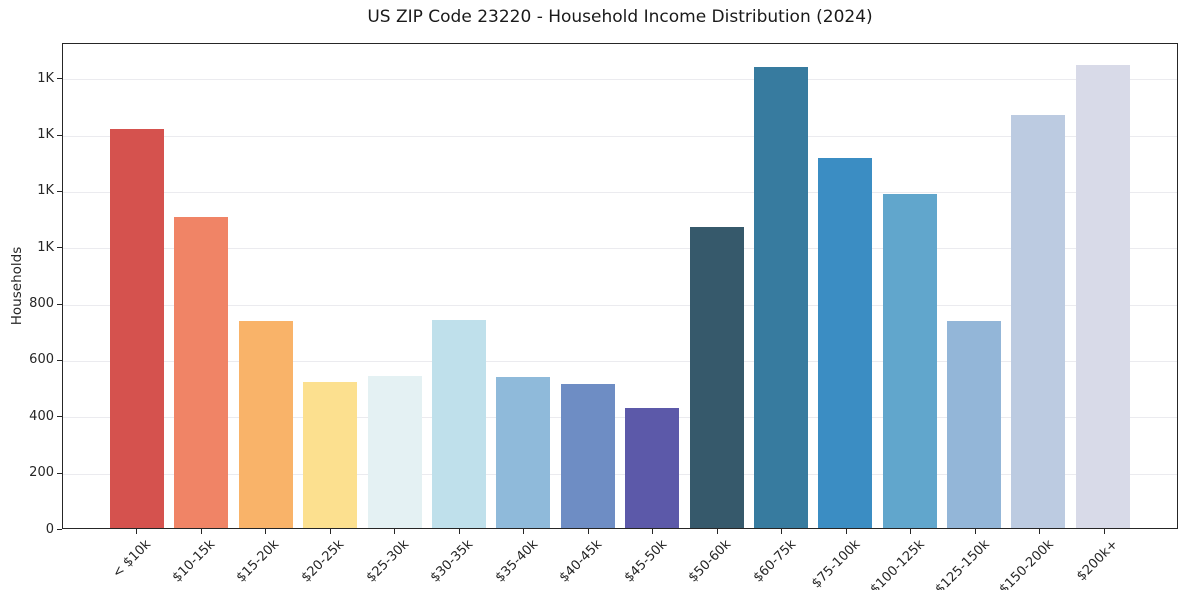 The image size is (1189, 590). Describe the element at coordinates (962, 563) in the screenshot. I see `x-tick-label: $125-150k` at that location.